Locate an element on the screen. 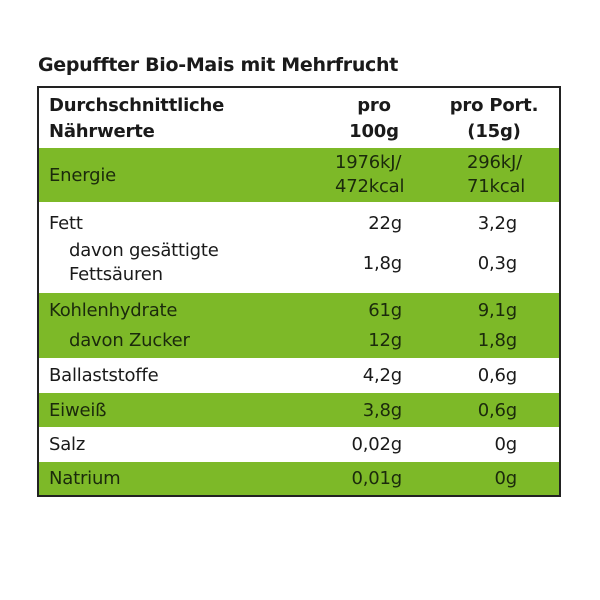  header-perportion-line1: pro Port. is located at coordinates (494, 105).